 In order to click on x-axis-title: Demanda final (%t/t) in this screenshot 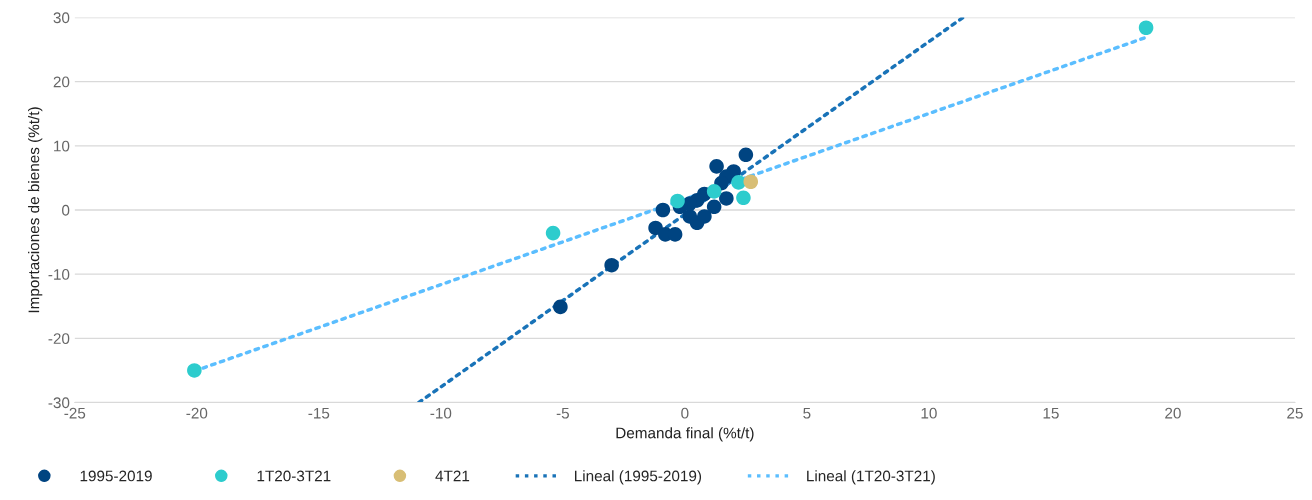, I will do `click(685, 434)`.